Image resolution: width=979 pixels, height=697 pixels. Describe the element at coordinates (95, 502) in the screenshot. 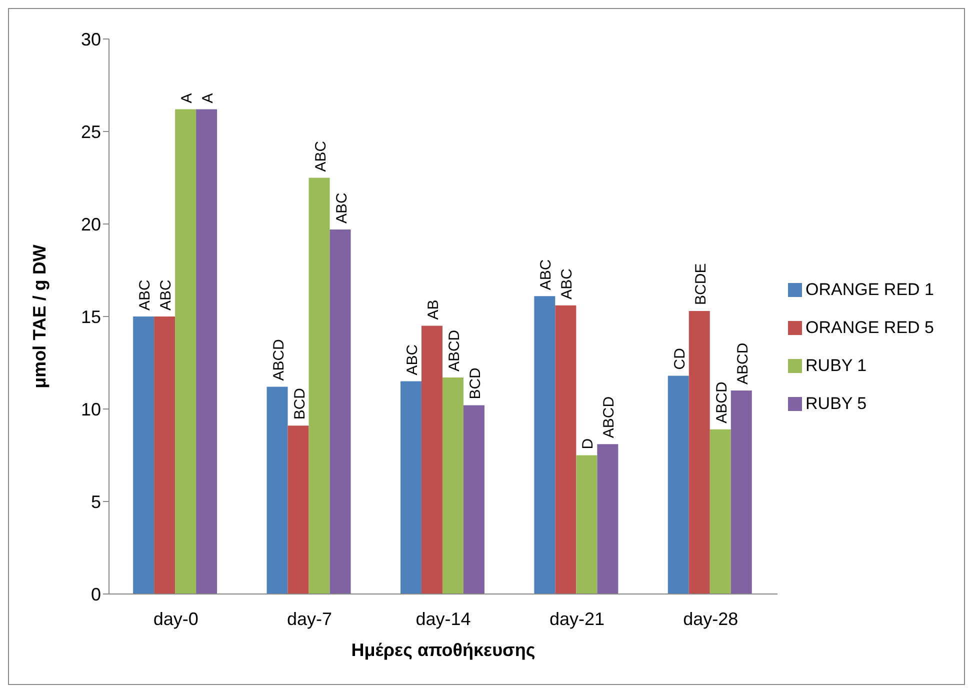

I see `y-tick-label: 5` at that location.